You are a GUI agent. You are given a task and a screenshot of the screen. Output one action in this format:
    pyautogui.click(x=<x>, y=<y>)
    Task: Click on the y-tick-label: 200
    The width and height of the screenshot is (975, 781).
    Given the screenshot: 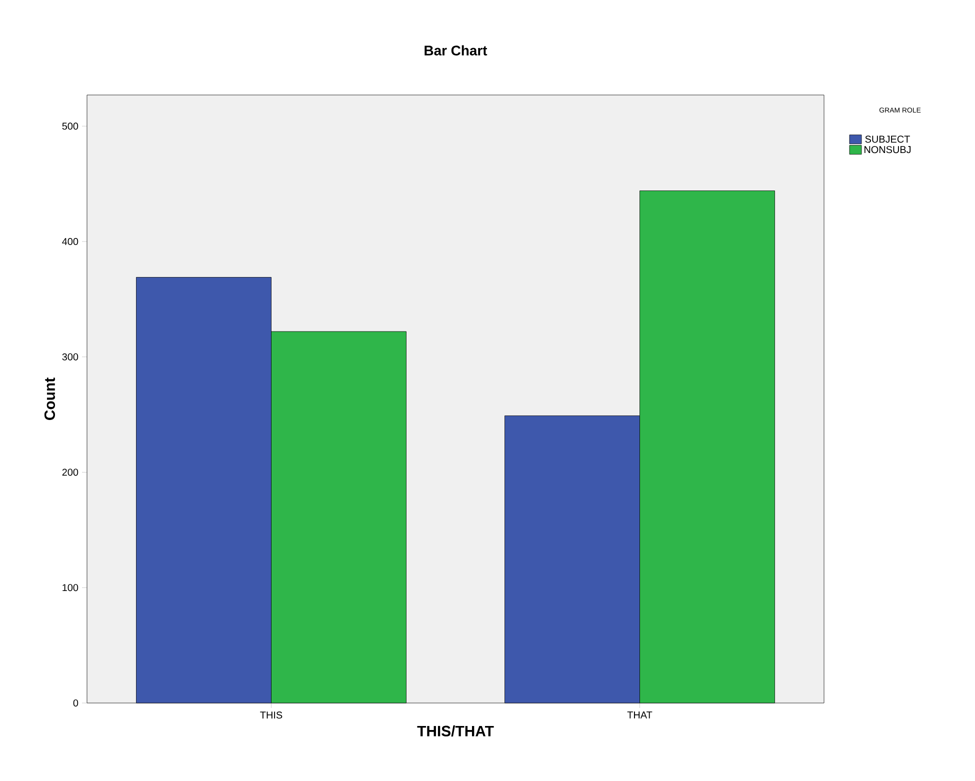 What is the action you would take?
    pyautogui.click(x=70, y=472)
    